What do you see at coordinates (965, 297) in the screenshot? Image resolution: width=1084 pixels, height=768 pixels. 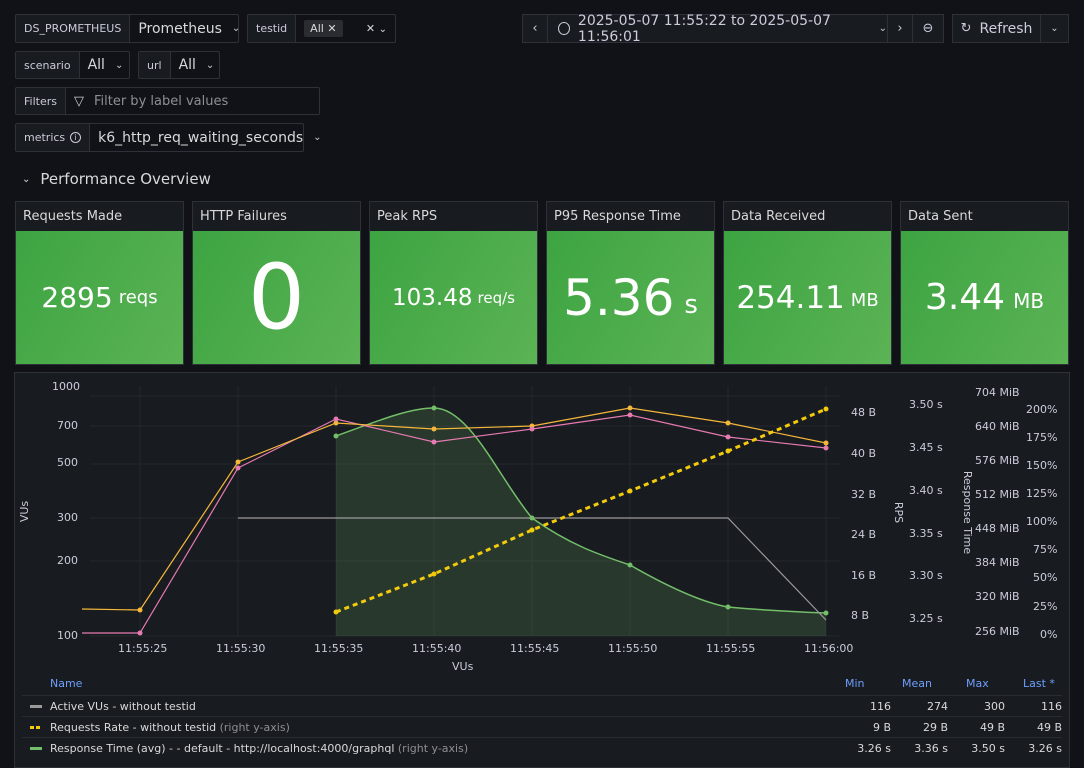 I see `stat-value: 3.44` at bounding box center [965, 297].